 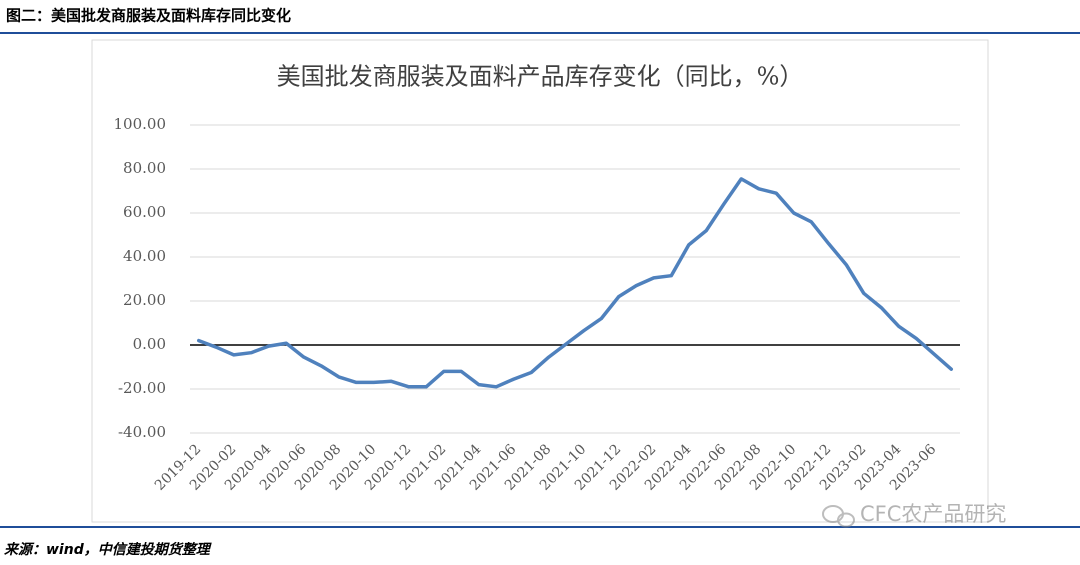 What do you see at coordinates (142, 388) in the screenshot?
I see `y-tick-label: -20.00` at bounding box center [142, 388].